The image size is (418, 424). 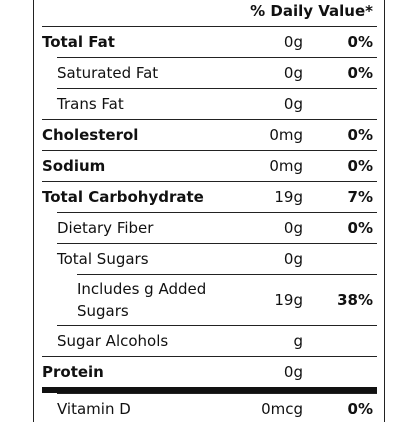 I want to click on nutrient-name: Total Carbohydrate, so click(x=123, y=197).